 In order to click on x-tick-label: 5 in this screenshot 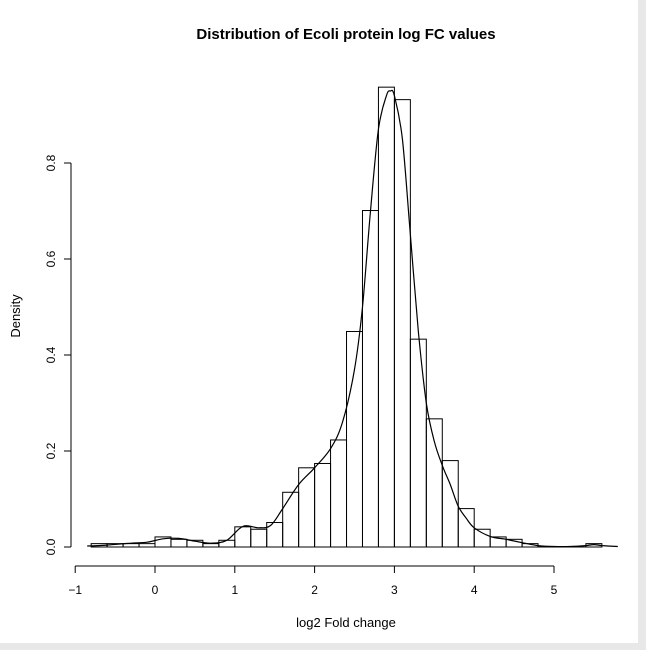, I will do `click(554, 590)`.